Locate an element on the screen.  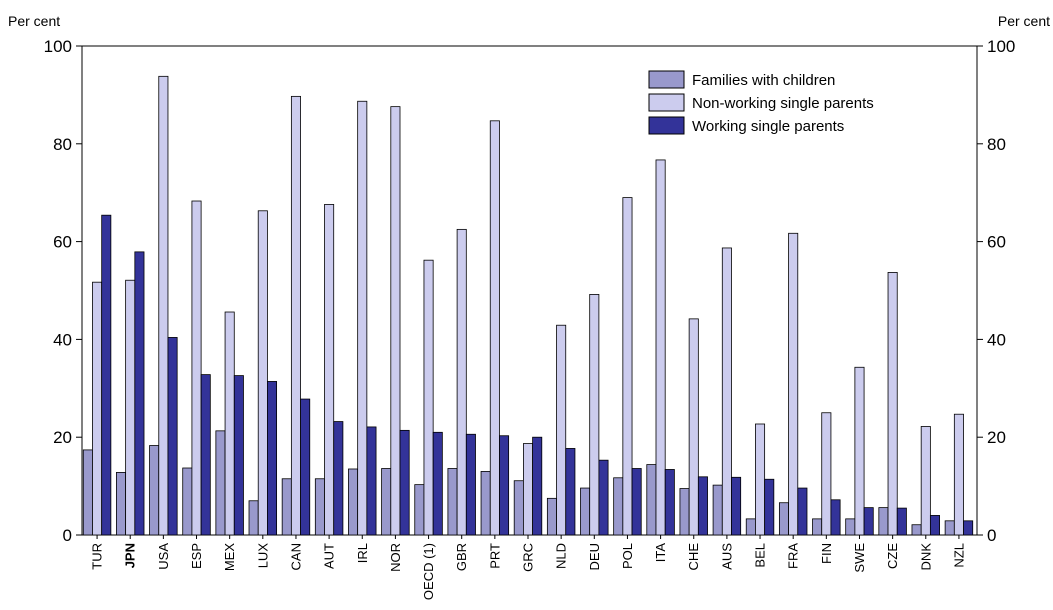
x-tick-label: SWE is located at coordinates (859, 558).